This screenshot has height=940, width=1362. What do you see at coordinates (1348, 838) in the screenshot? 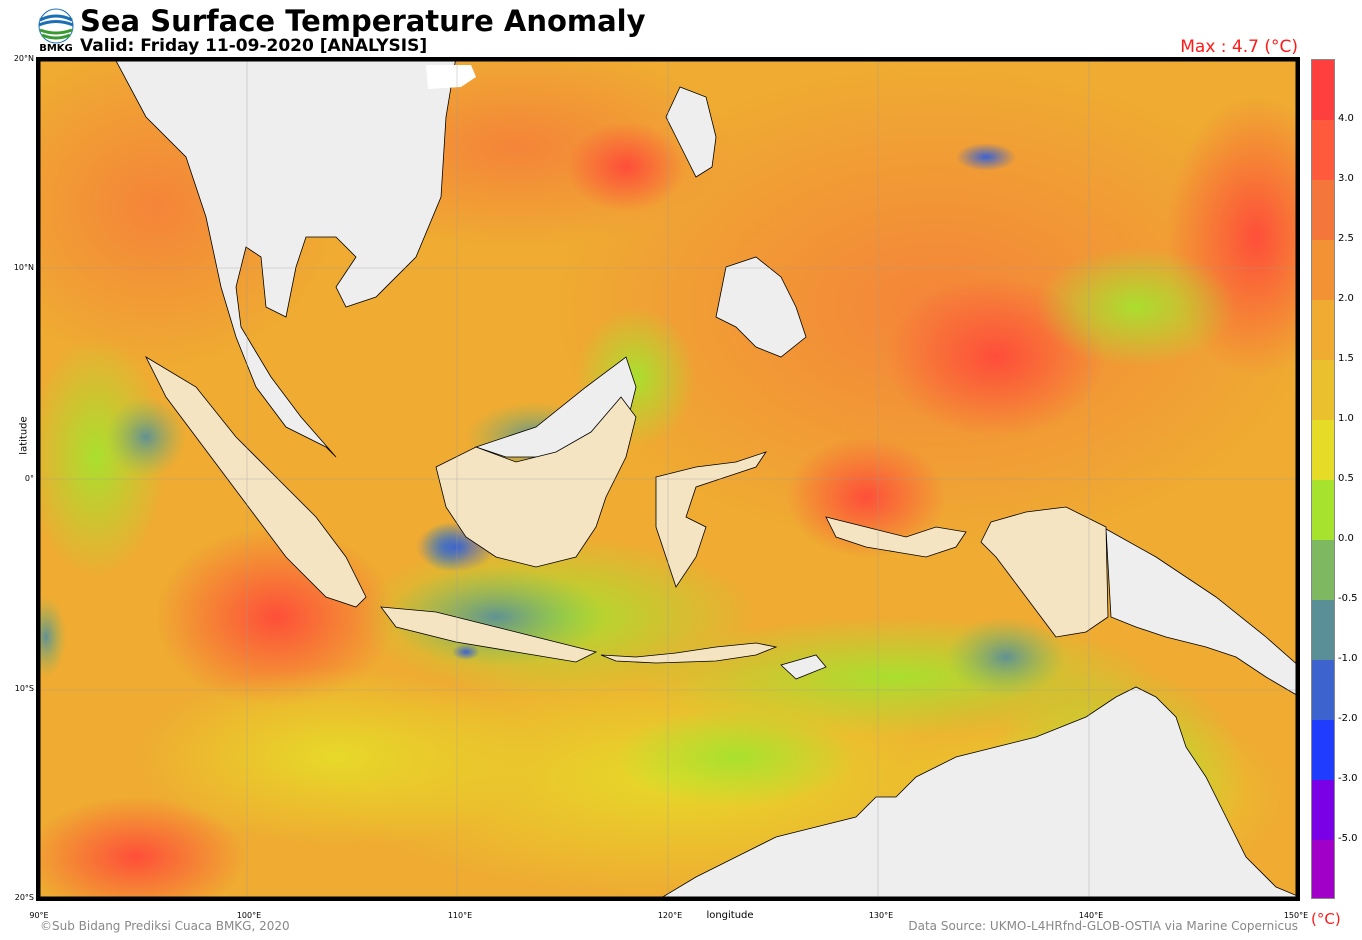
I see `colorbar-label: -5.0` at bounding box center [1348, 838].